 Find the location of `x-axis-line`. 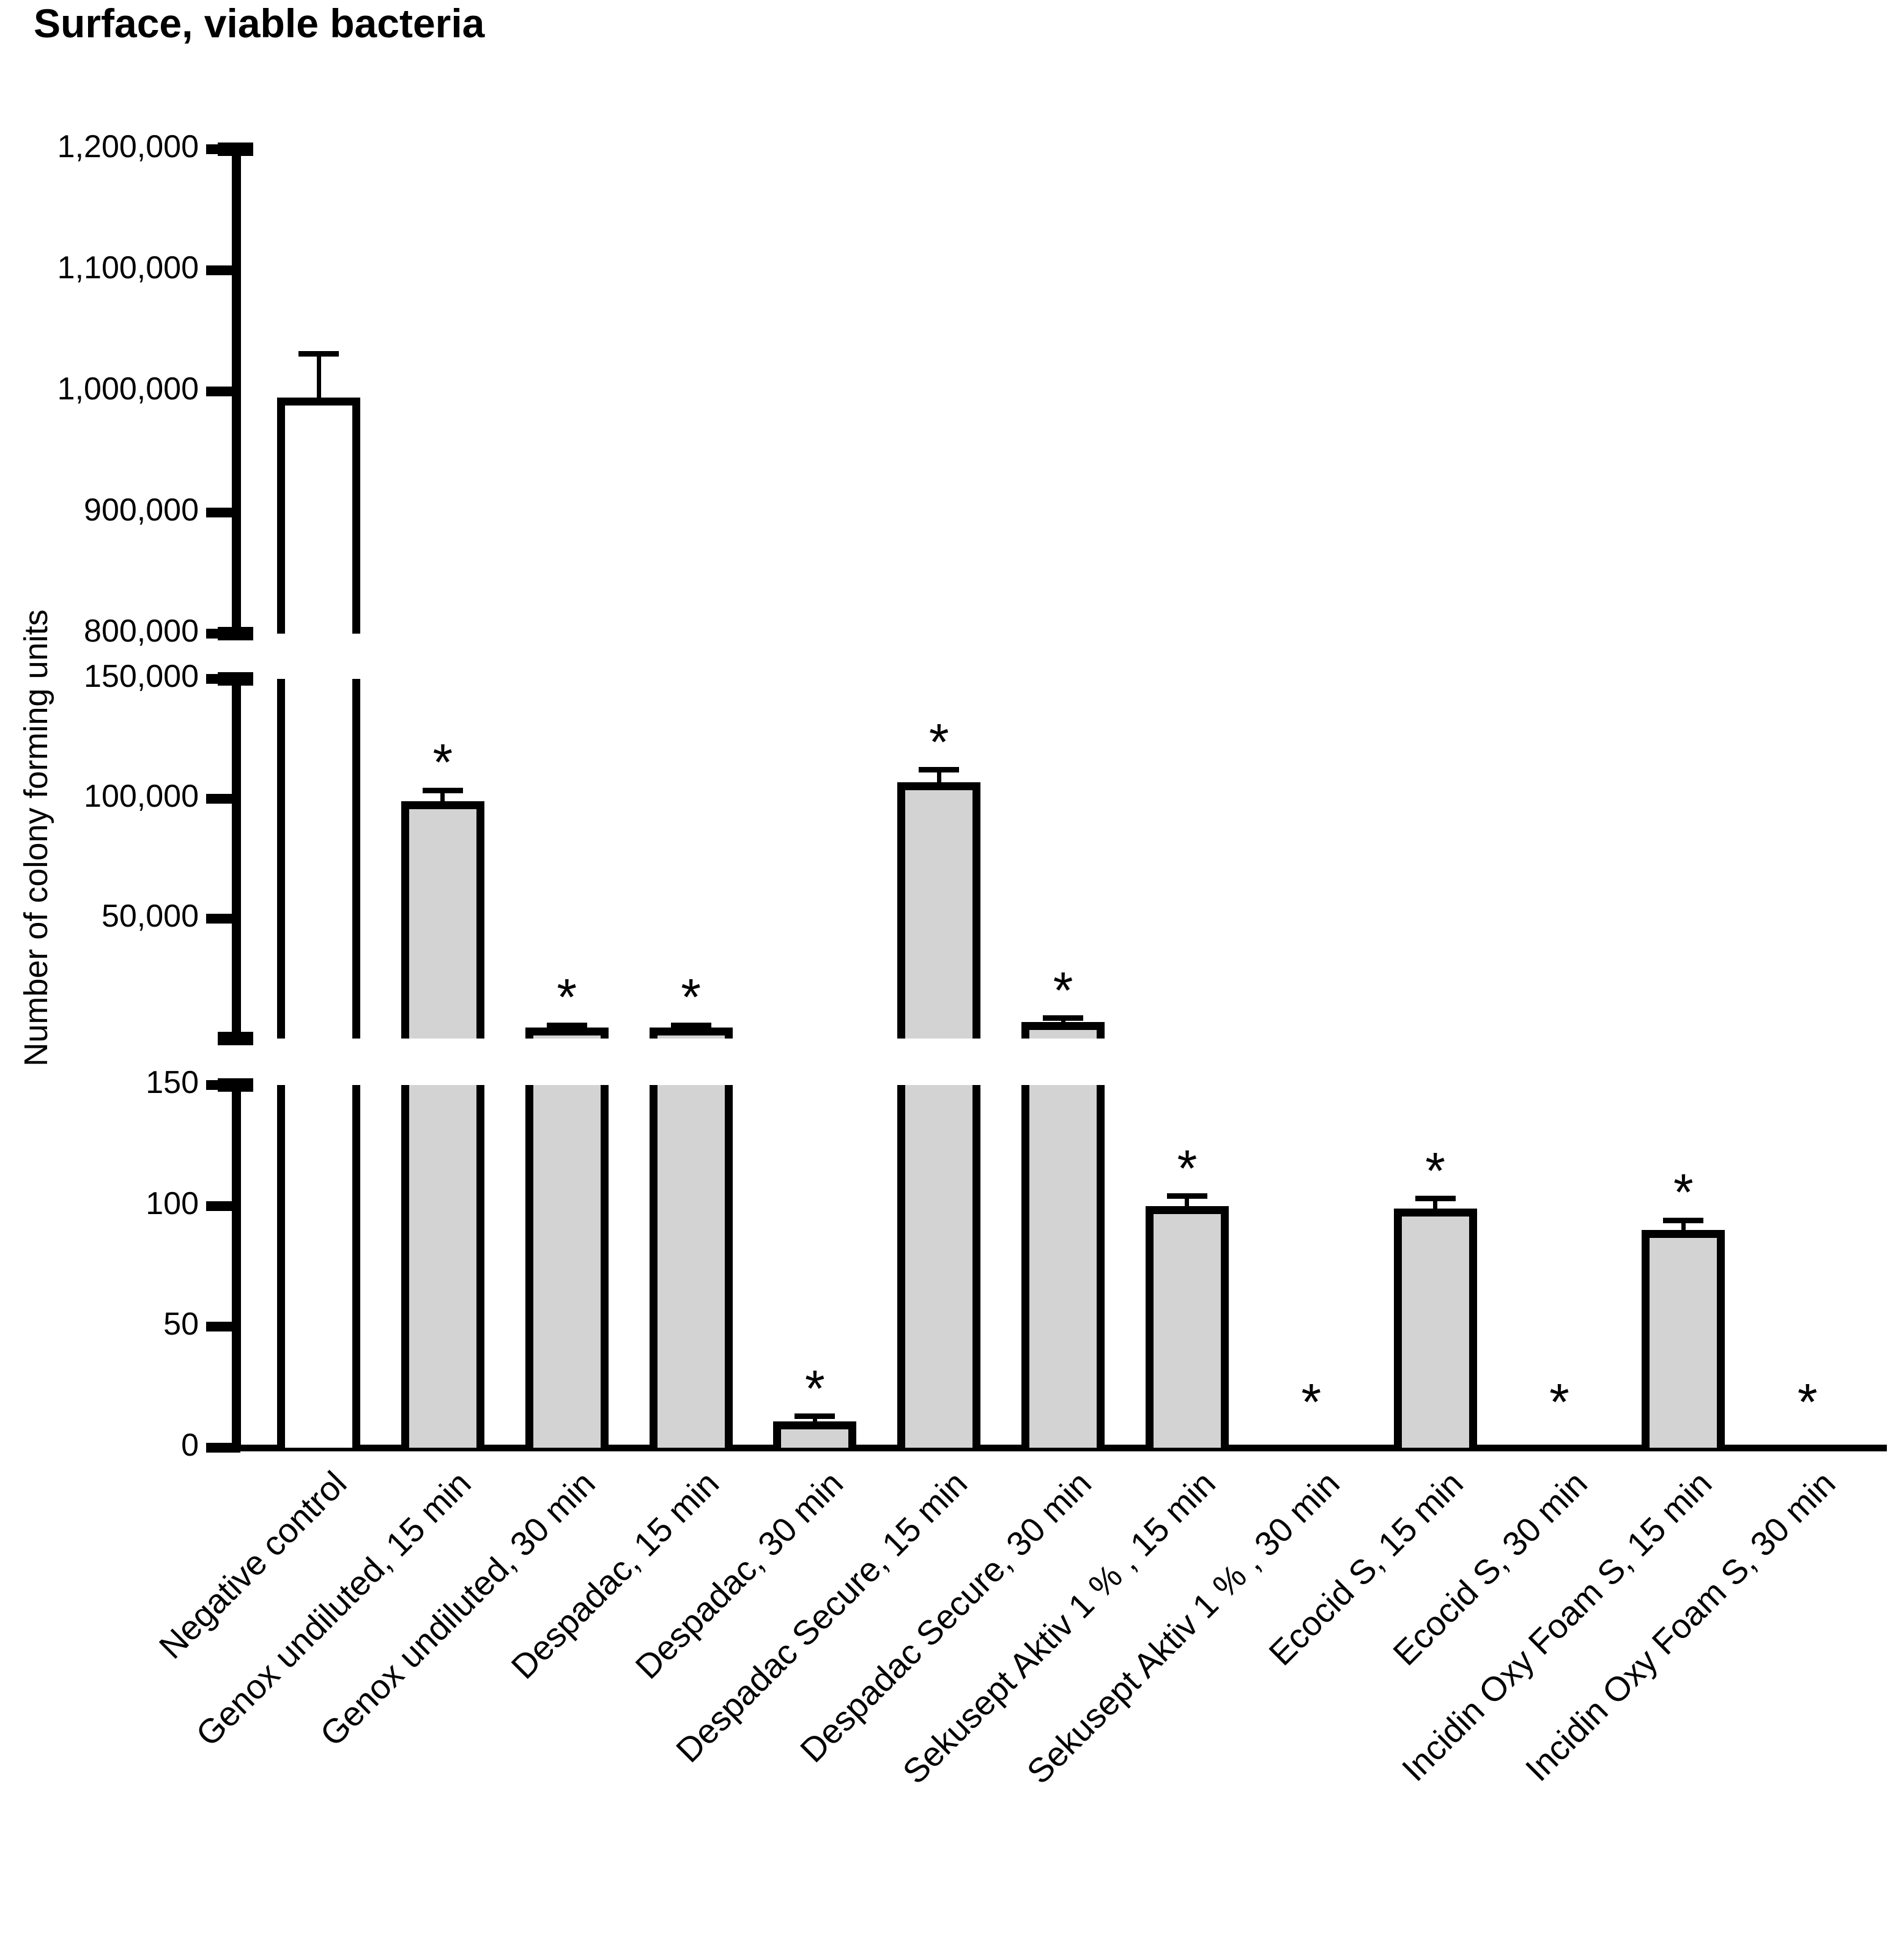

x-axis-line is located at coordinates (1059, 1448).